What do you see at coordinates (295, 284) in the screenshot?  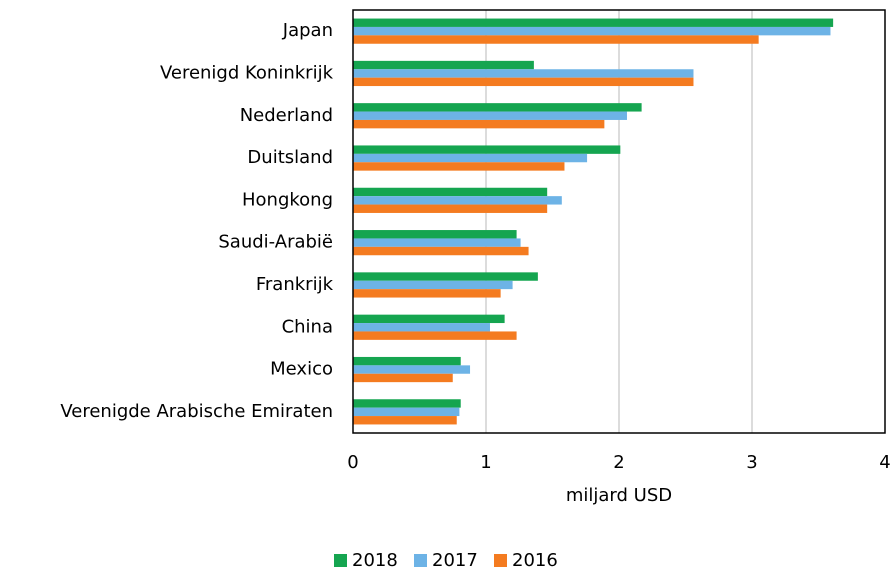 I see `y-tick-label: Frankrijk` at bounding box center [295, 284].